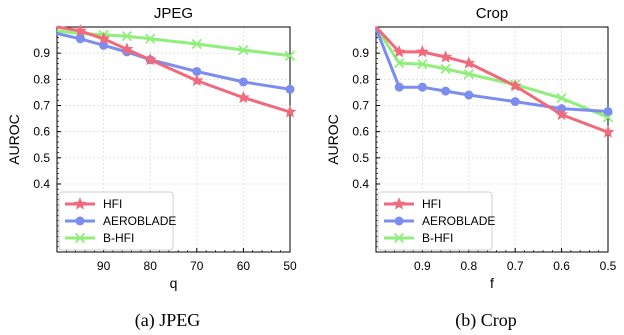 This screenshot has height=335, width=624. I want to click on x-tick-label: 70, so click(197, 266).